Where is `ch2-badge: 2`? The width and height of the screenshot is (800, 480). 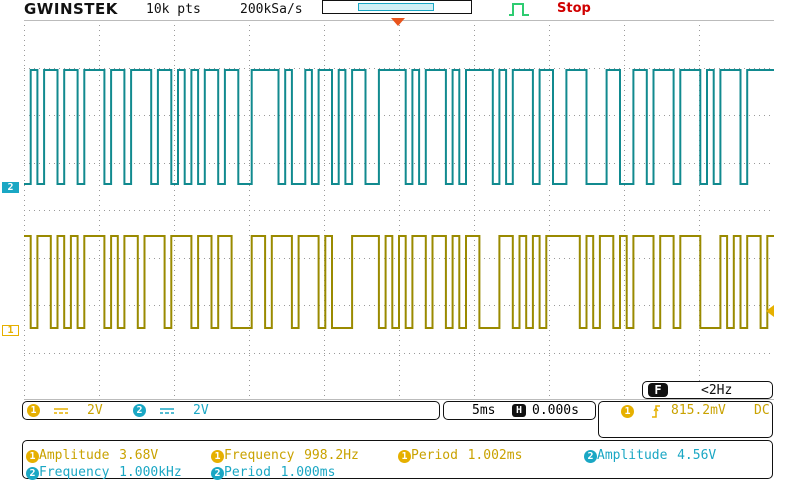 ch2-badge: 2 is located at coordinates (139, 410).